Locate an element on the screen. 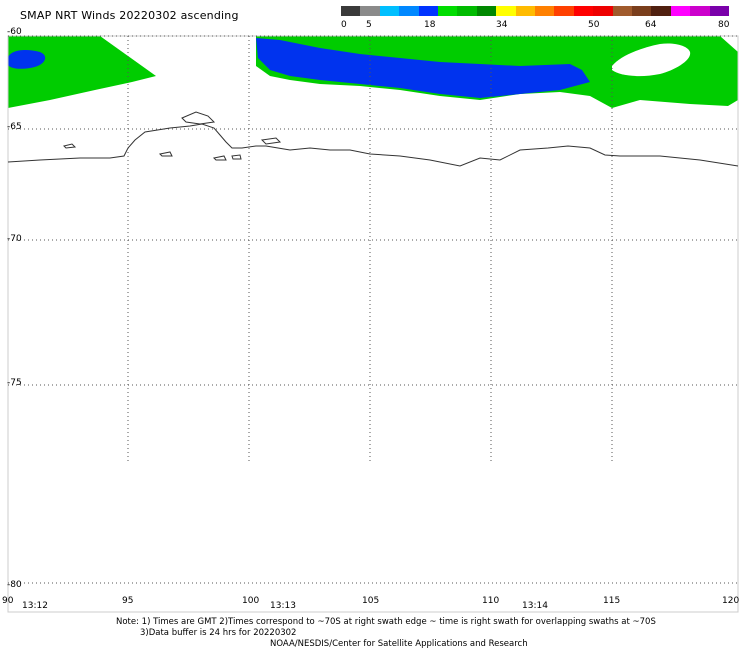 The image size is (740, 650). lat-label-70: -70 is located at coordinates (14, 239).